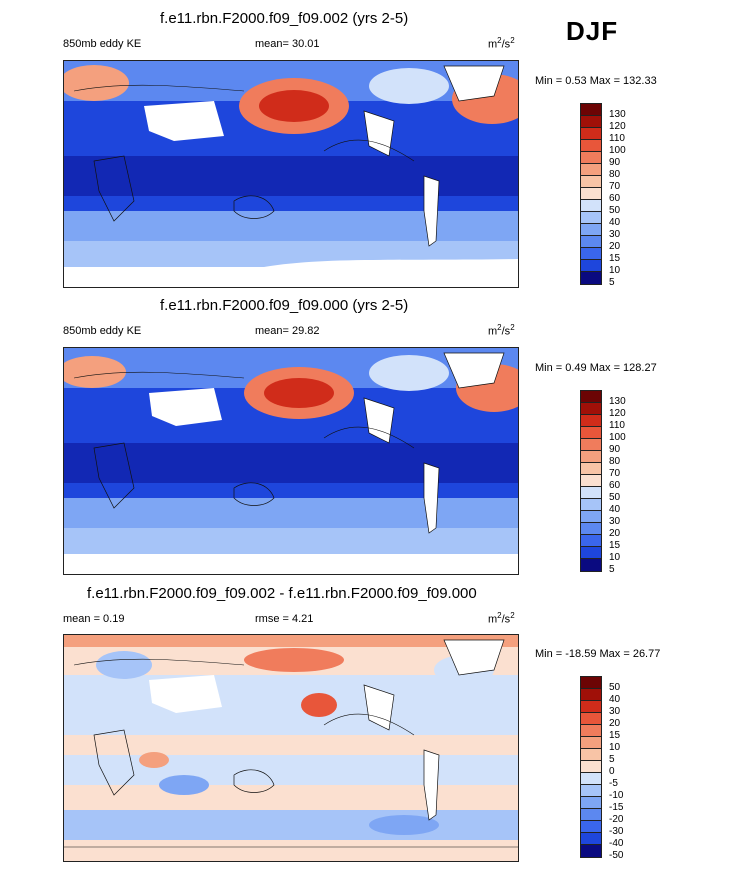 Image resolution: width=733 pixels, height=872 pixels. Describe the element at coordinates (284, 305) in the screenshot. I see `panel-2-title: f.e11.rbn.F2000.f09_f09.000 (yrs 2-5)` at that location.